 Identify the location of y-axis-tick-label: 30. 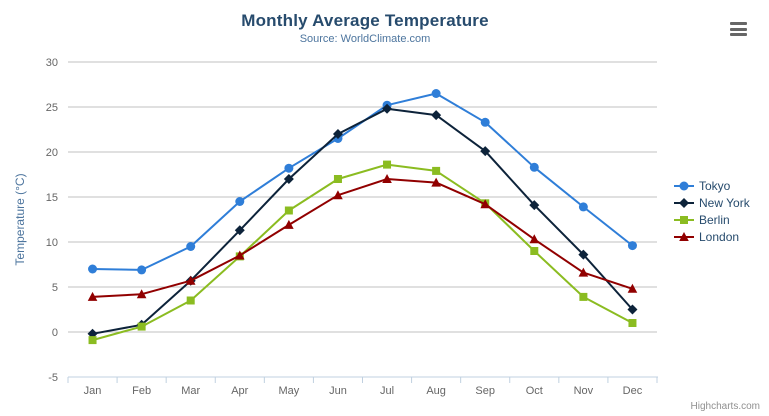
(52, 63).